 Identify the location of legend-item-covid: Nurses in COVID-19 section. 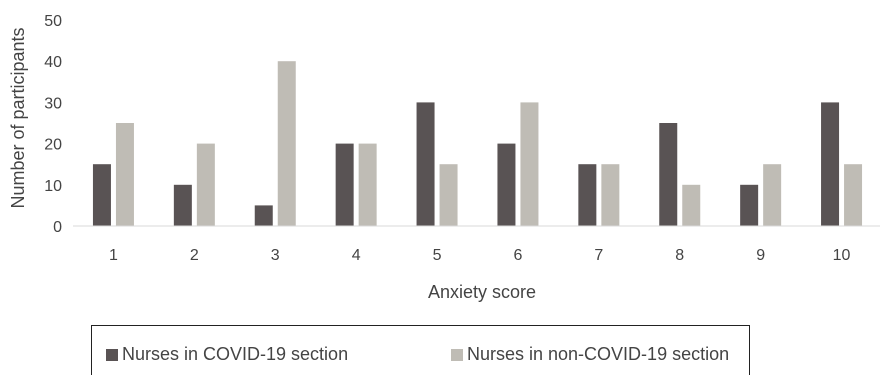
(227, 354).